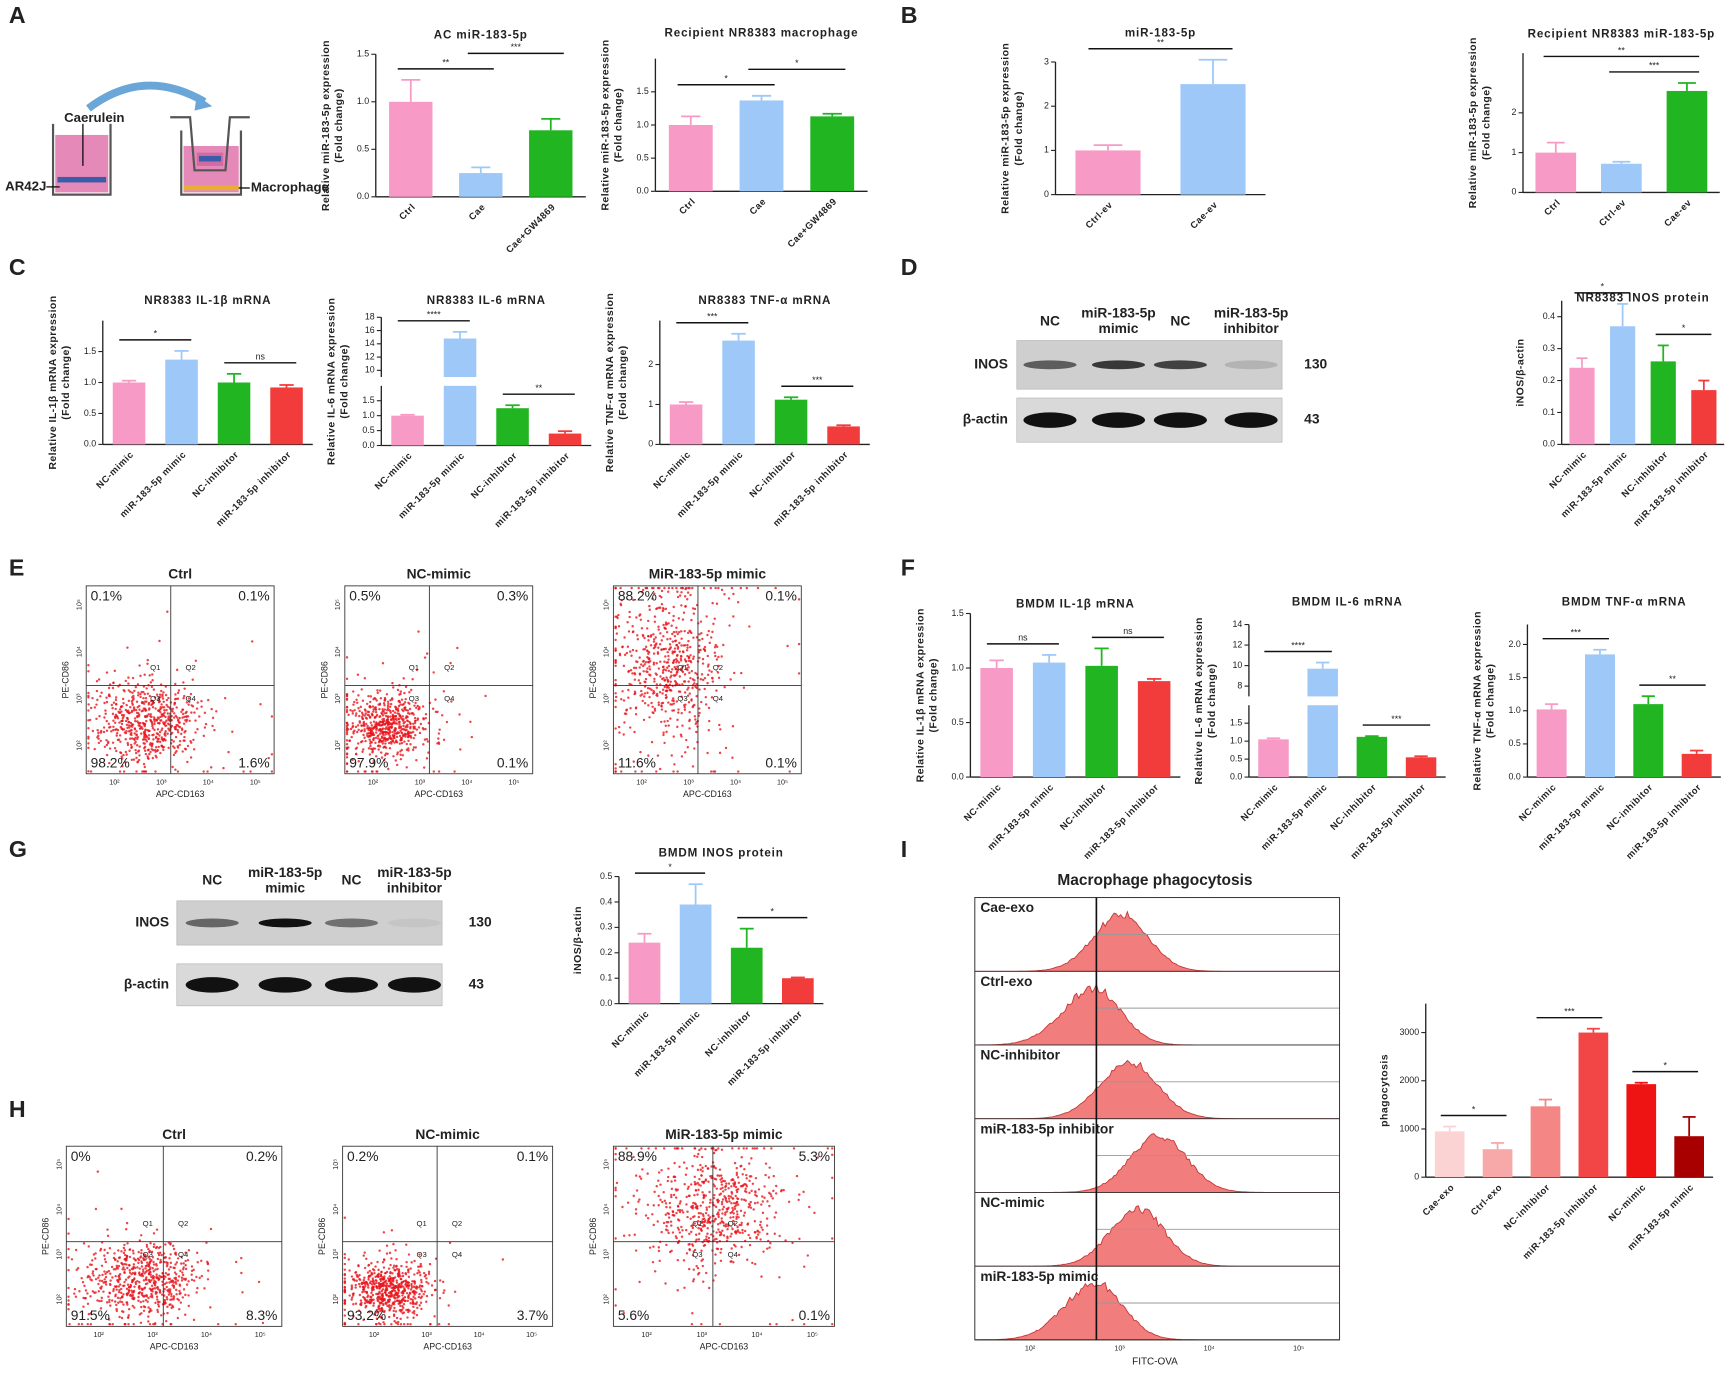 This screenshot has width=1733, height=1374. I want to click on panel-label: D, so click(909, 267).